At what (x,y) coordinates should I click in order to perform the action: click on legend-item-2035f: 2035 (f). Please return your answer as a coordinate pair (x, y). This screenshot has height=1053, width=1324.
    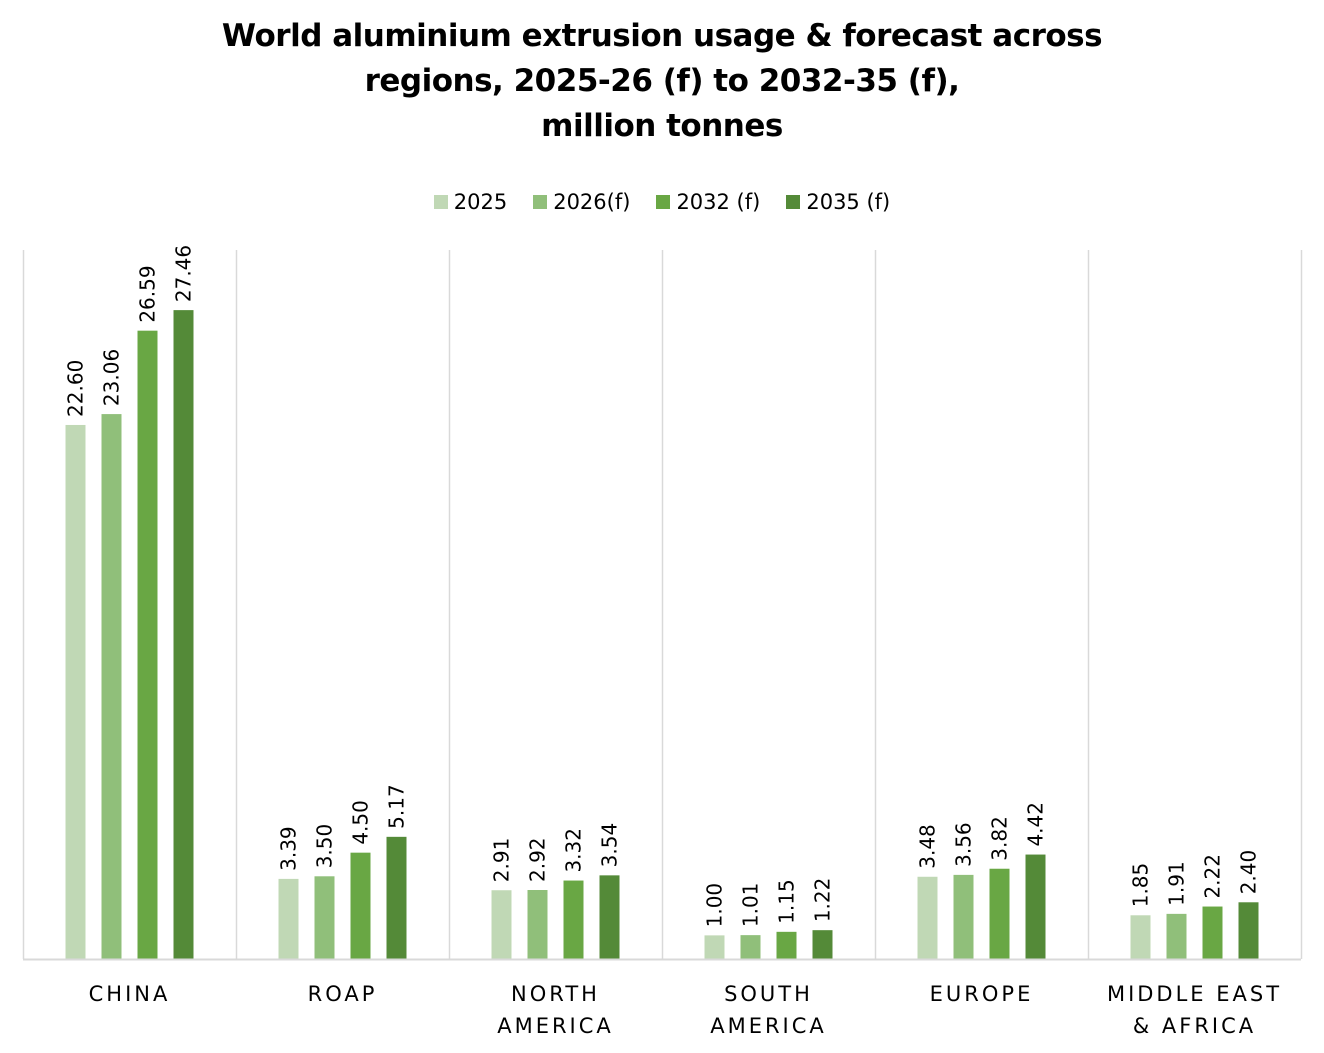
    Looking at the image, I should click on (838, 202).